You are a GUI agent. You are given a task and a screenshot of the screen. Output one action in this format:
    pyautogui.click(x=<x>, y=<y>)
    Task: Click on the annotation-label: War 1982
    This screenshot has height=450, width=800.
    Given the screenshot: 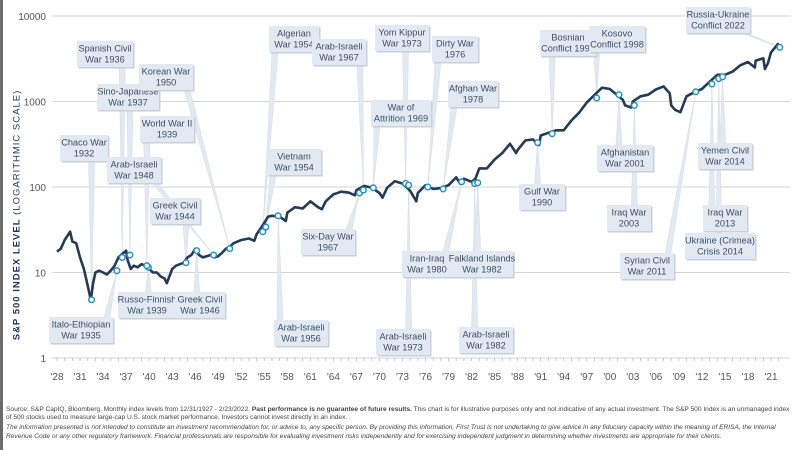 What is the action you would take?
    pyautogui.click(x=486, y=346)
    